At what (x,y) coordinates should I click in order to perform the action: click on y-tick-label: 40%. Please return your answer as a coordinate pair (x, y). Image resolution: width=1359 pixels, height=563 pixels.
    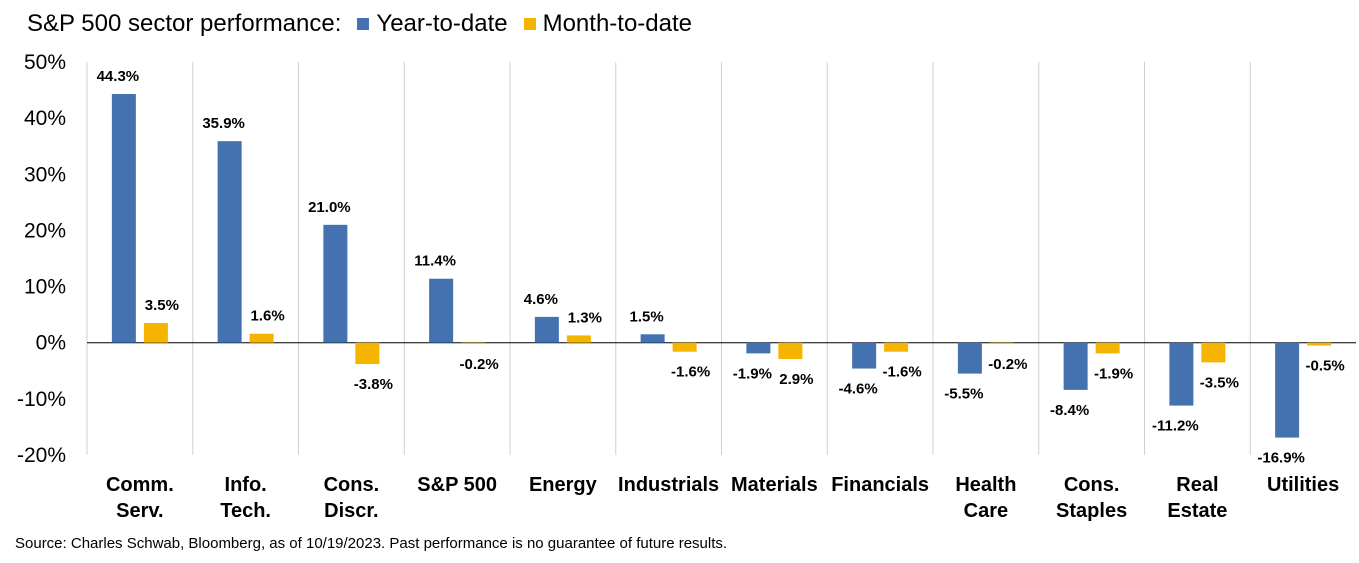
    Looking at the image, I should click on (45, 118).